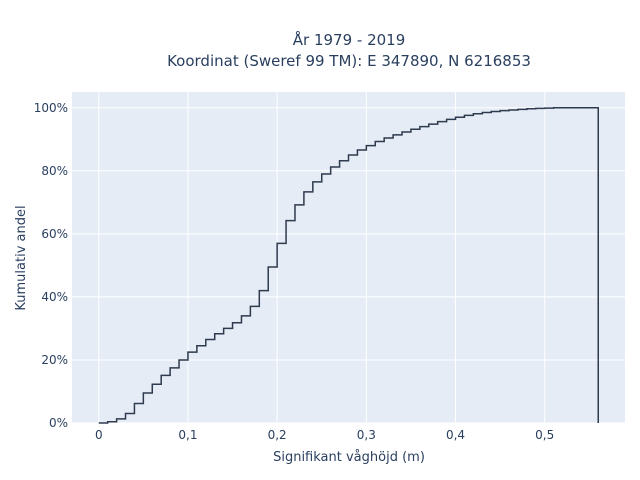 The width and height of the screenshot is (640, 480). Describe the element at coordinates (54, 297) in the screenshot. I see `y-tick-label: 40%` at that location.